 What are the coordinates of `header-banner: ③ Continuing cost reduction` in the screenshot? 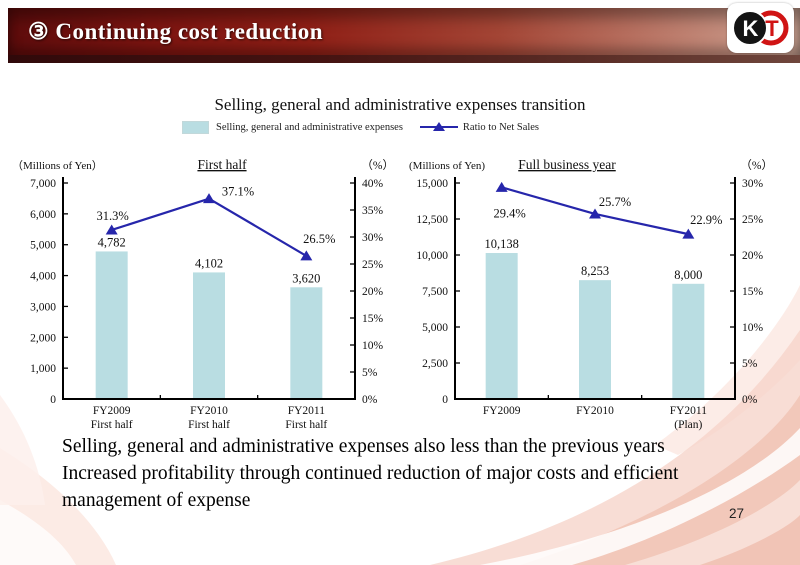 It's located at (404, 31).